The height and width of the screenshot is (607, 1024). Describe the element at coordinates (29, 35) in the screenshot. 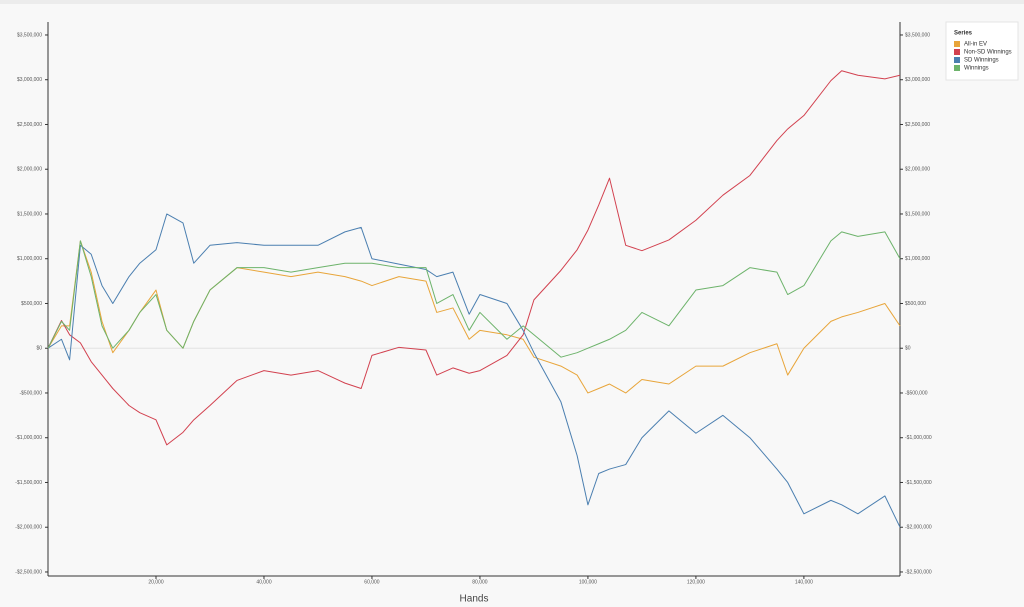

I see `y-tick-label: $3,500,000` at that location.